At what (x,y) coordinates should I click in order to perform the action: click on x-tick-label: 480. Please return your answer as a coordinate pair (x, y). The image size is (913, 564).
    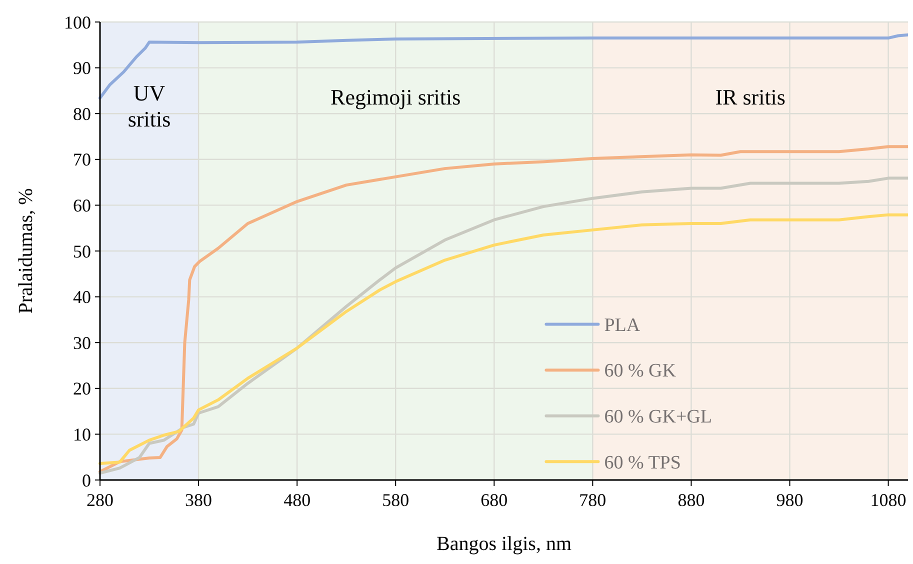
    Looking at the image, I should click on (297, 500).